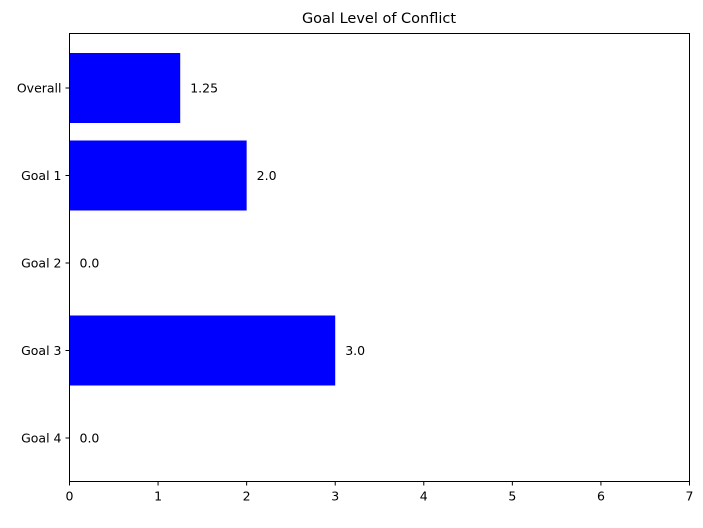 The image size is (703, 528). What do you see at coordinates (690, 496) in the screenshot?
I see `x-tick-label: 7` at bounding box center [690, 496].